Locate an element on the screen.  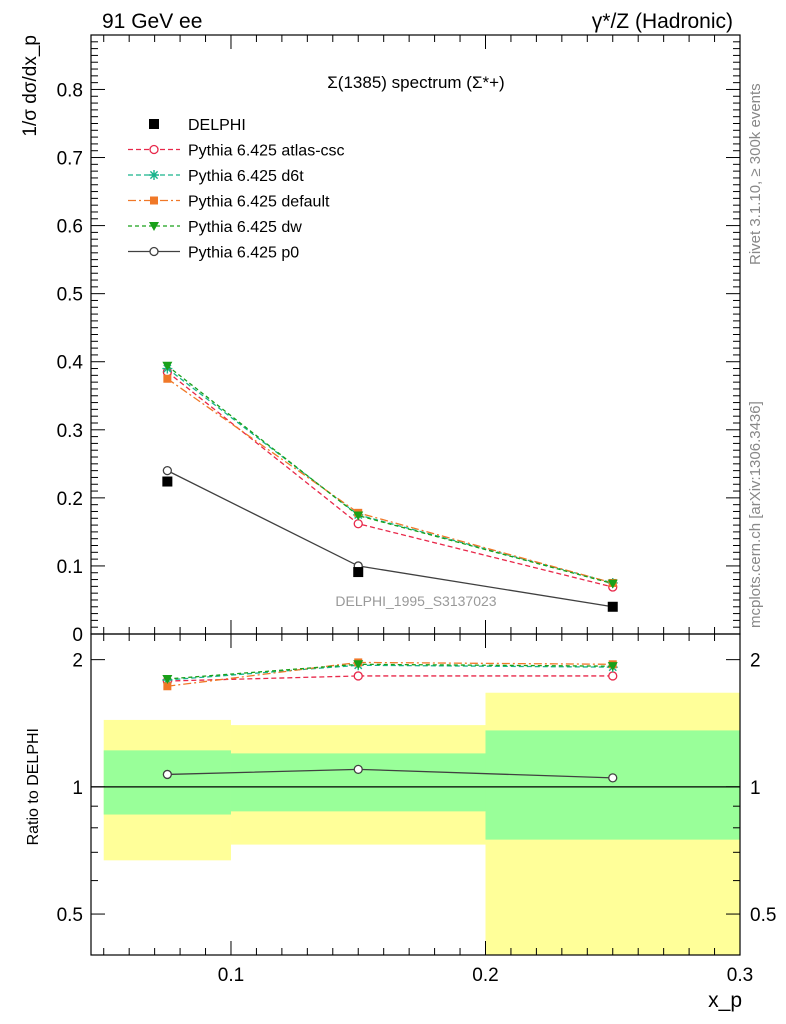
ratio-xtick-label: 0.2 is located at coordinates (485, 975).